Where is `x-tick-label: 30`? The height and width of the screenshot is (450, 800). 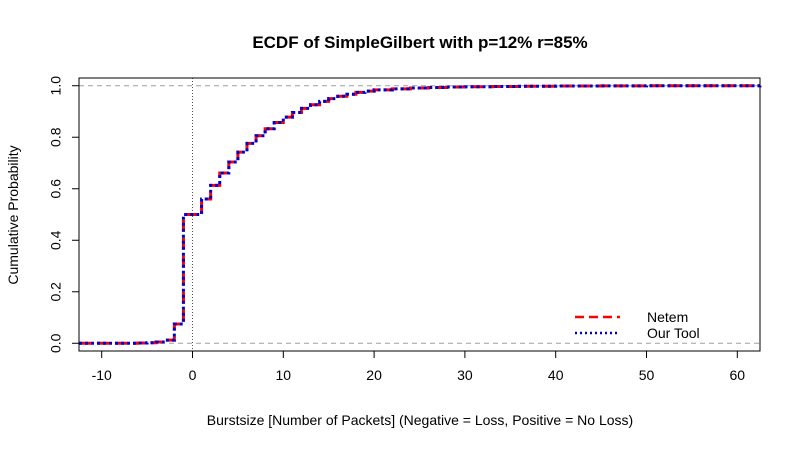 x-tick-label: 30 is located at coordinates (465, 375).